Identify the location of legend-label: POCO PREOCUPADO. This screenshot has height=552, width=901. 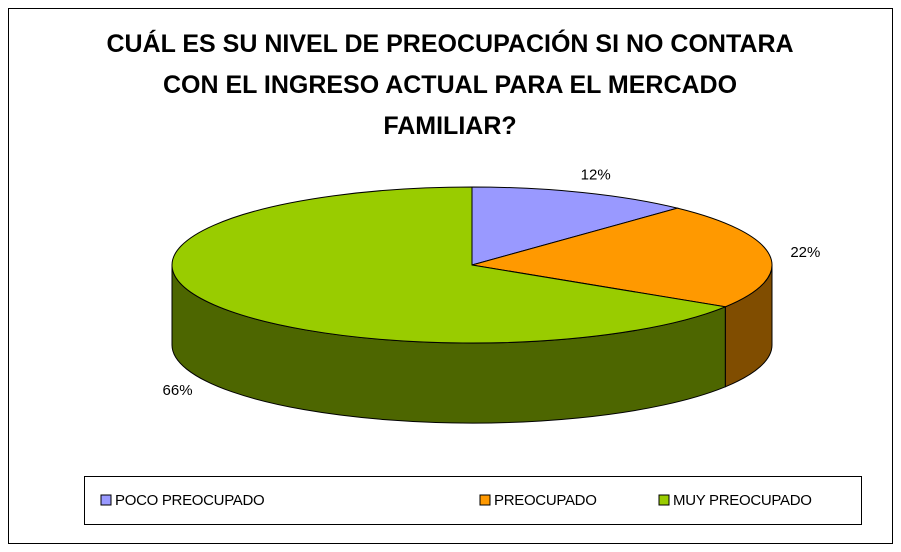
(189, 500).